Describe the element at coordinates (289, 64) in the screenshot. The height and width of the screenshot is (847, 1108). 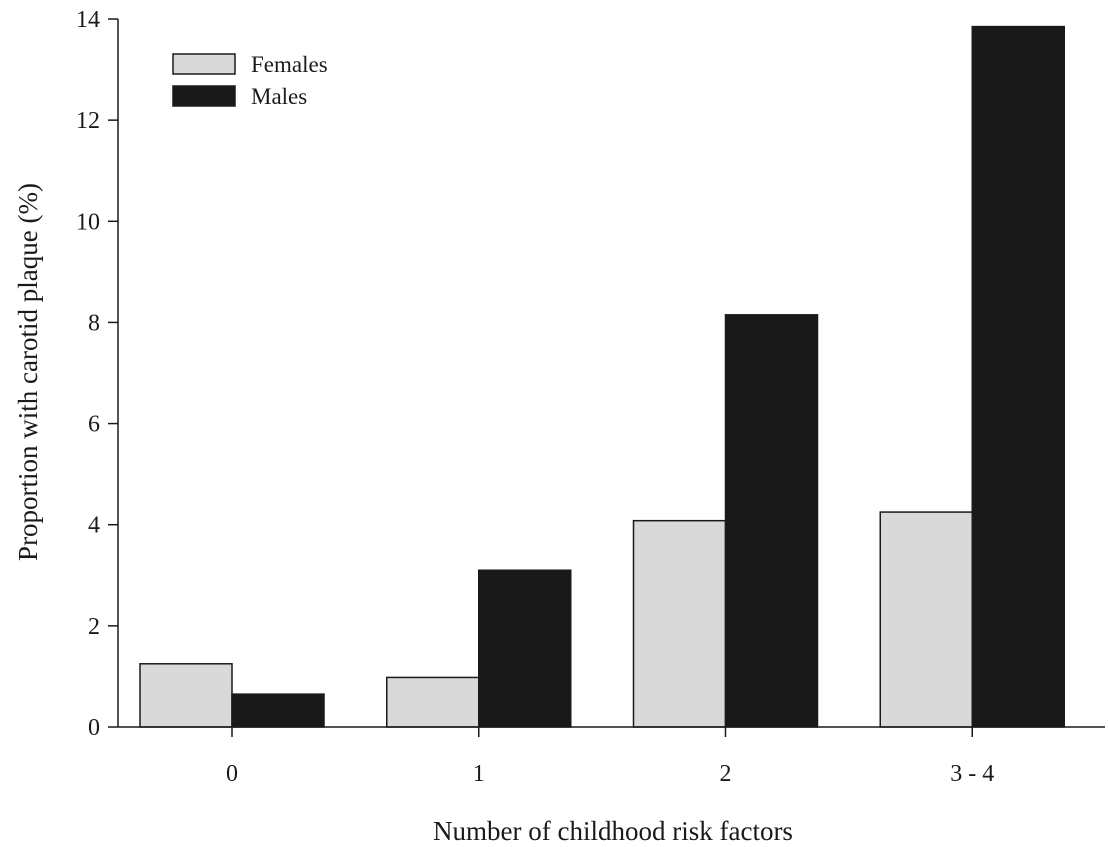
I see `legend-label-females: Females` at that location.